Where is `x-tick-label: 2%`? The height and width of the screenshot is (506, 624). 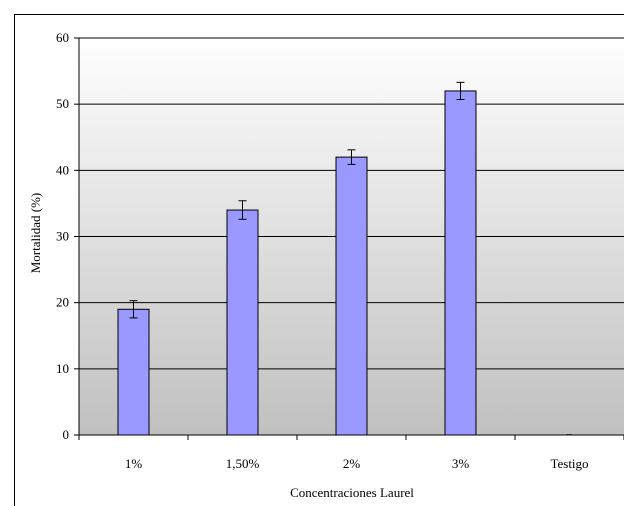
x-tick-label: 2% is located at coordinates (352, 463).